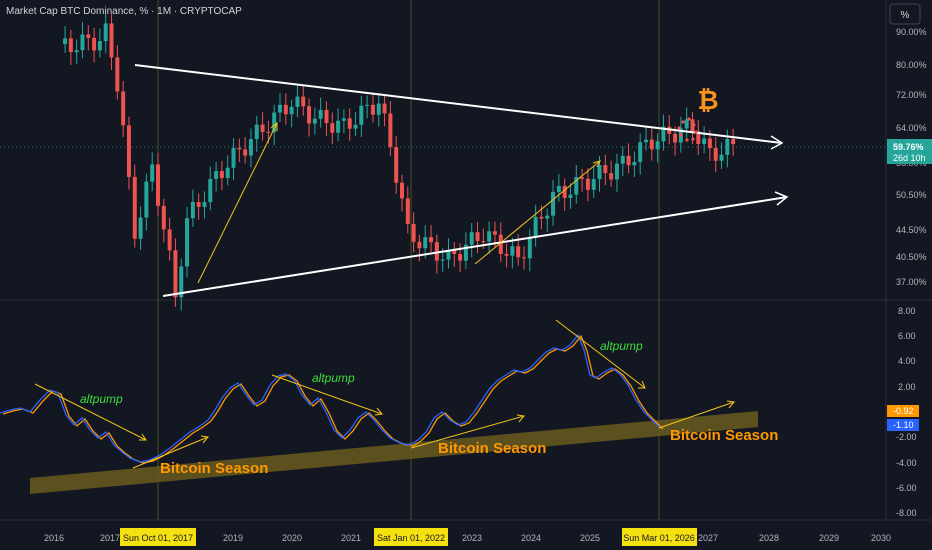 This screenshot has width=932, height=550. I want to click on price-tick: 90.00%, so click(911, 32).